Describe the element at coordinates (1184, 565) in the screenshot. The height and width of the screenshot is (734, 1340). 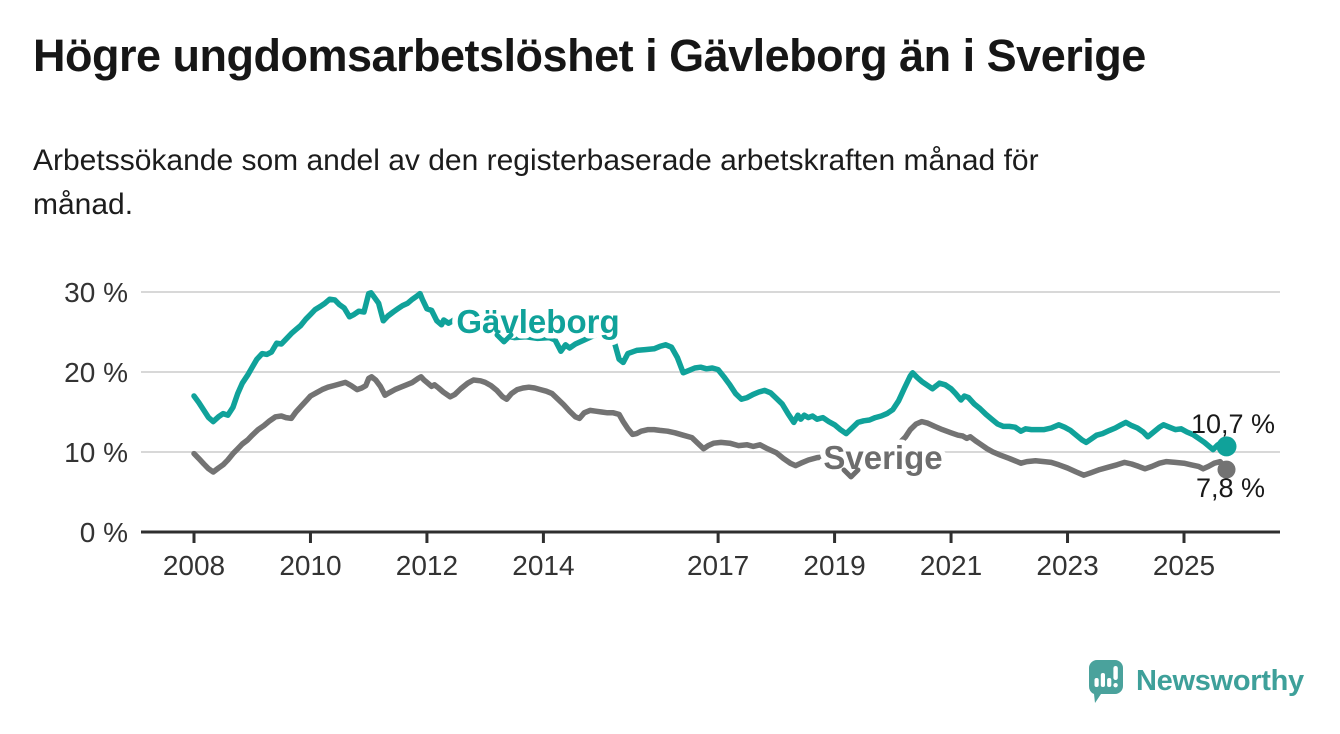
I see `x-tick-label-2025: 2025` at that location.